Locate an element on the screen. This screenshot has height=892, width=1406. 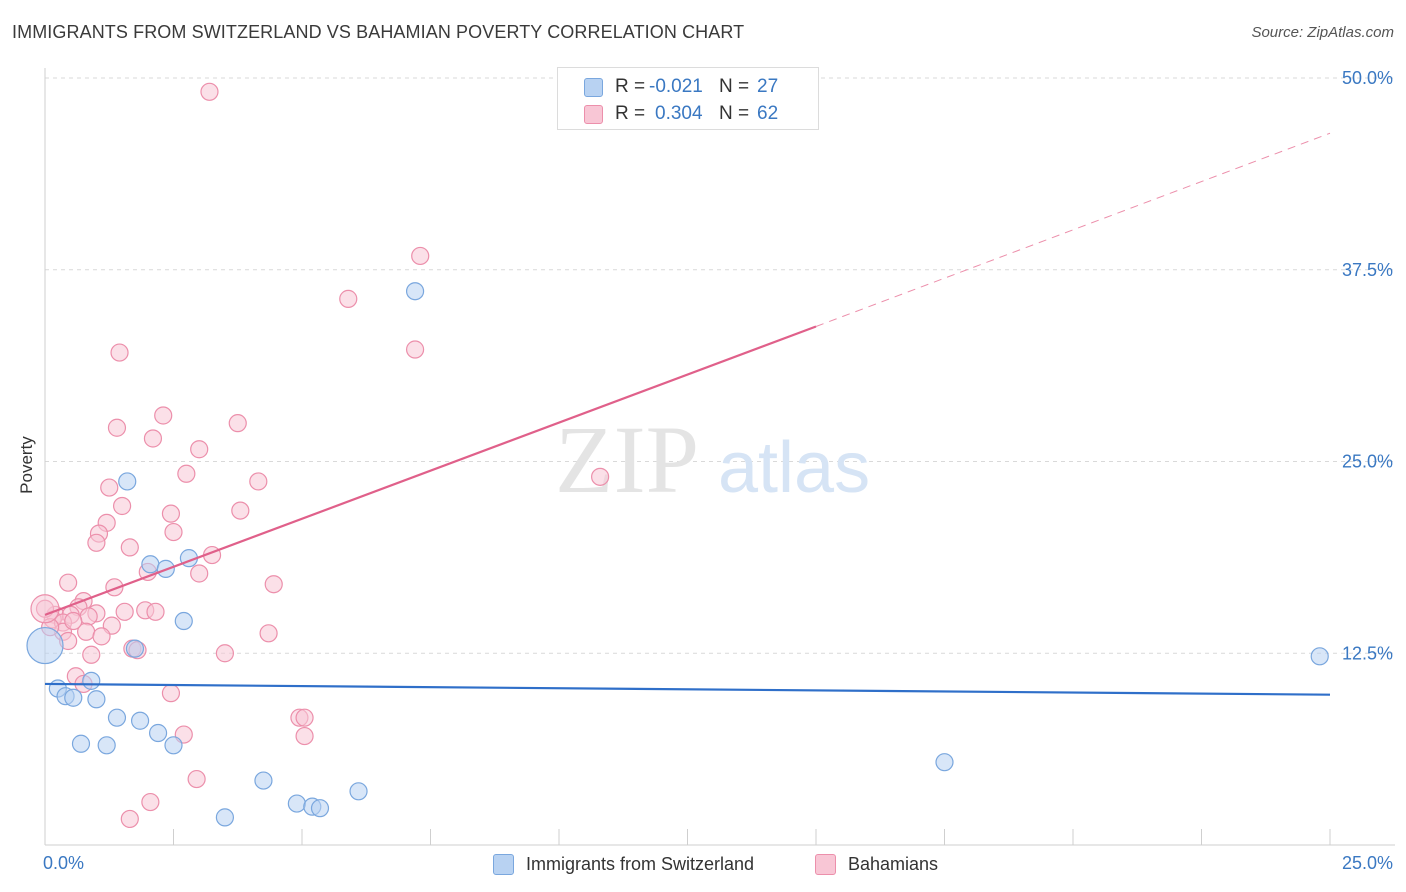
source-label: Source: ZipAtlas.com is located at coordinates (1322, 32).